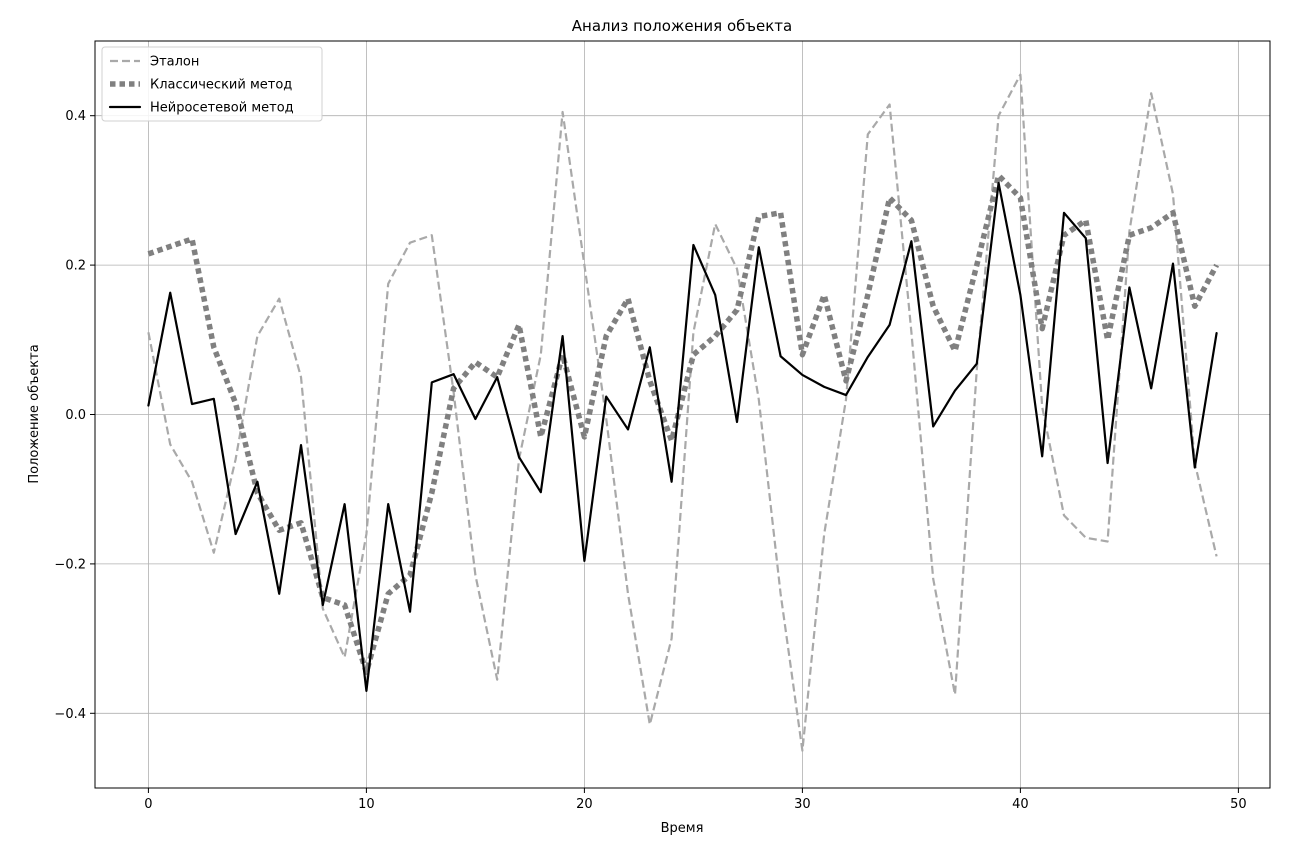  What do you see at coordinates (222, 108) in the screenshot?
I see `legend-label-3: Нейросетевой метод` at bounding box center [222, 108].